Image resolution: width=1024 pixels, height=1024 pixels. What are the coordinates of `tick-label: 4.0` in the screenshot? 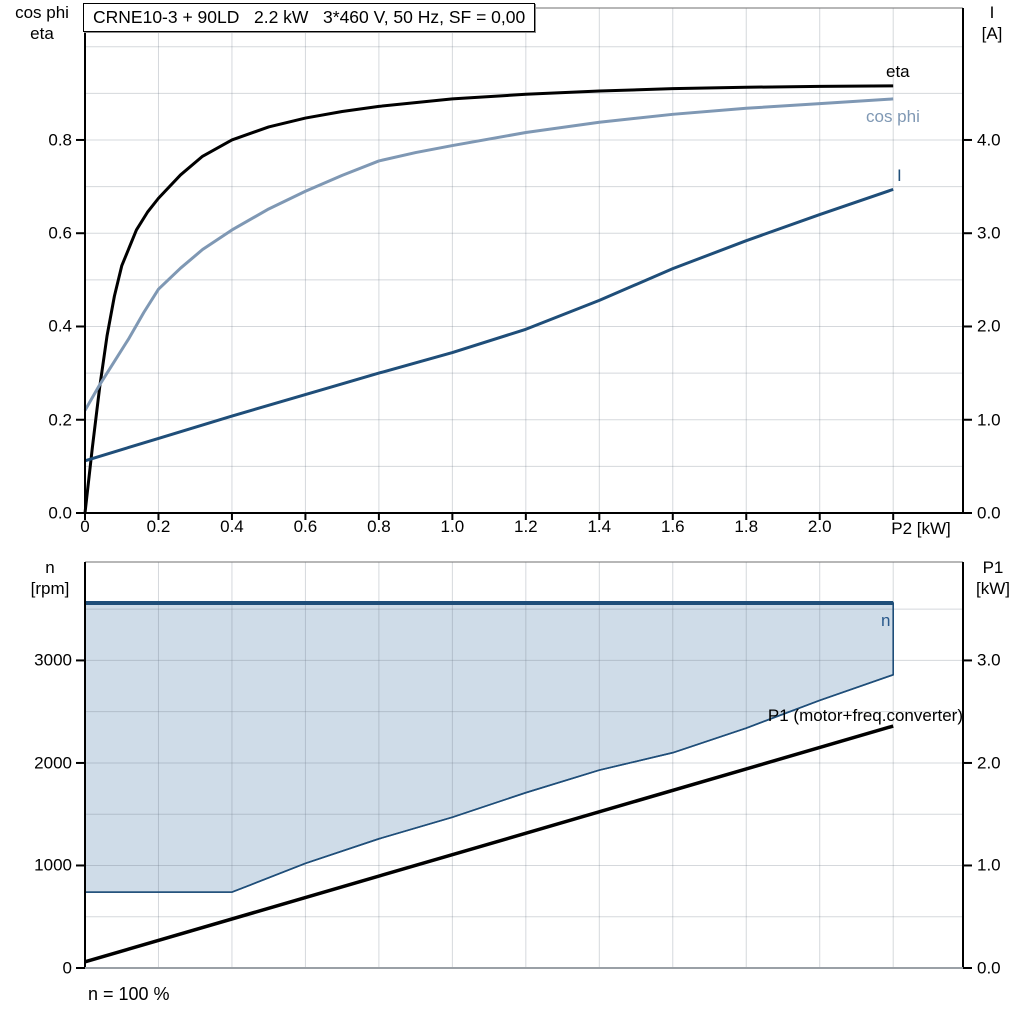 It's located at (989, 140).